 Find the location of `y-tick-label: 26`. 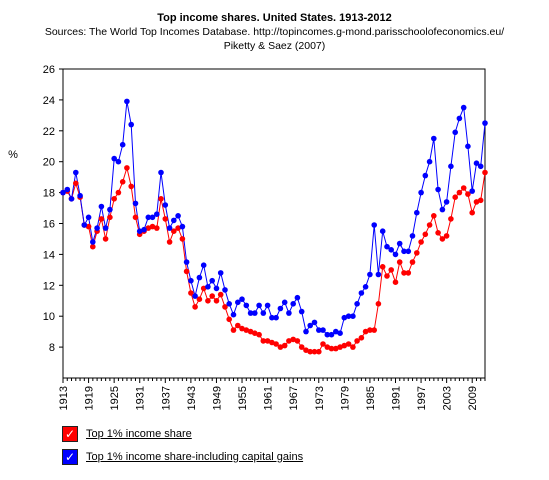

y-tick-label: 26 is located at coordinates (49, 70).